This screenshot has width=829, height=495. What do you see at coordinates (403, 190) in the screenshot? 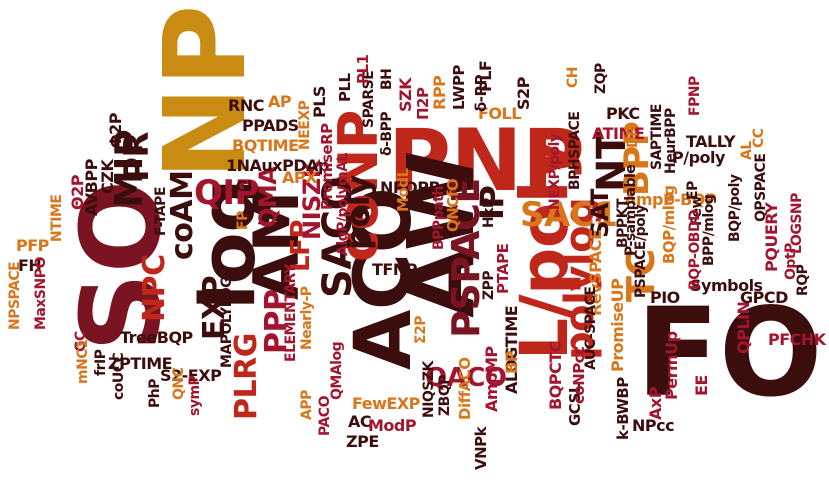
I see `cloud-word: ModL` at bounding box center [403, 190].